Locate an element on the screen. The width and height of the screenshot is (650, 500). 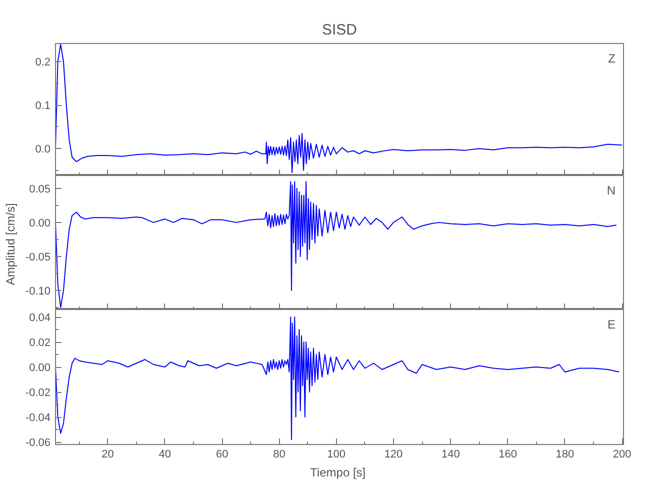
annotation: Z is located at coordinates (612, 59).